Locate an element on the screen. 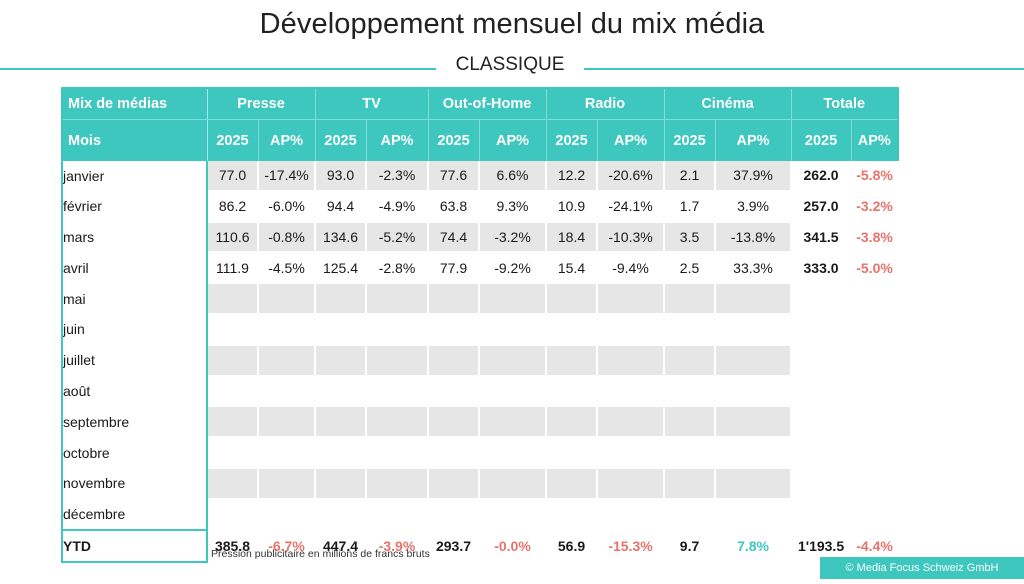 The image size is (1024, 584). table-row: août is located at coordinates (481, 391).